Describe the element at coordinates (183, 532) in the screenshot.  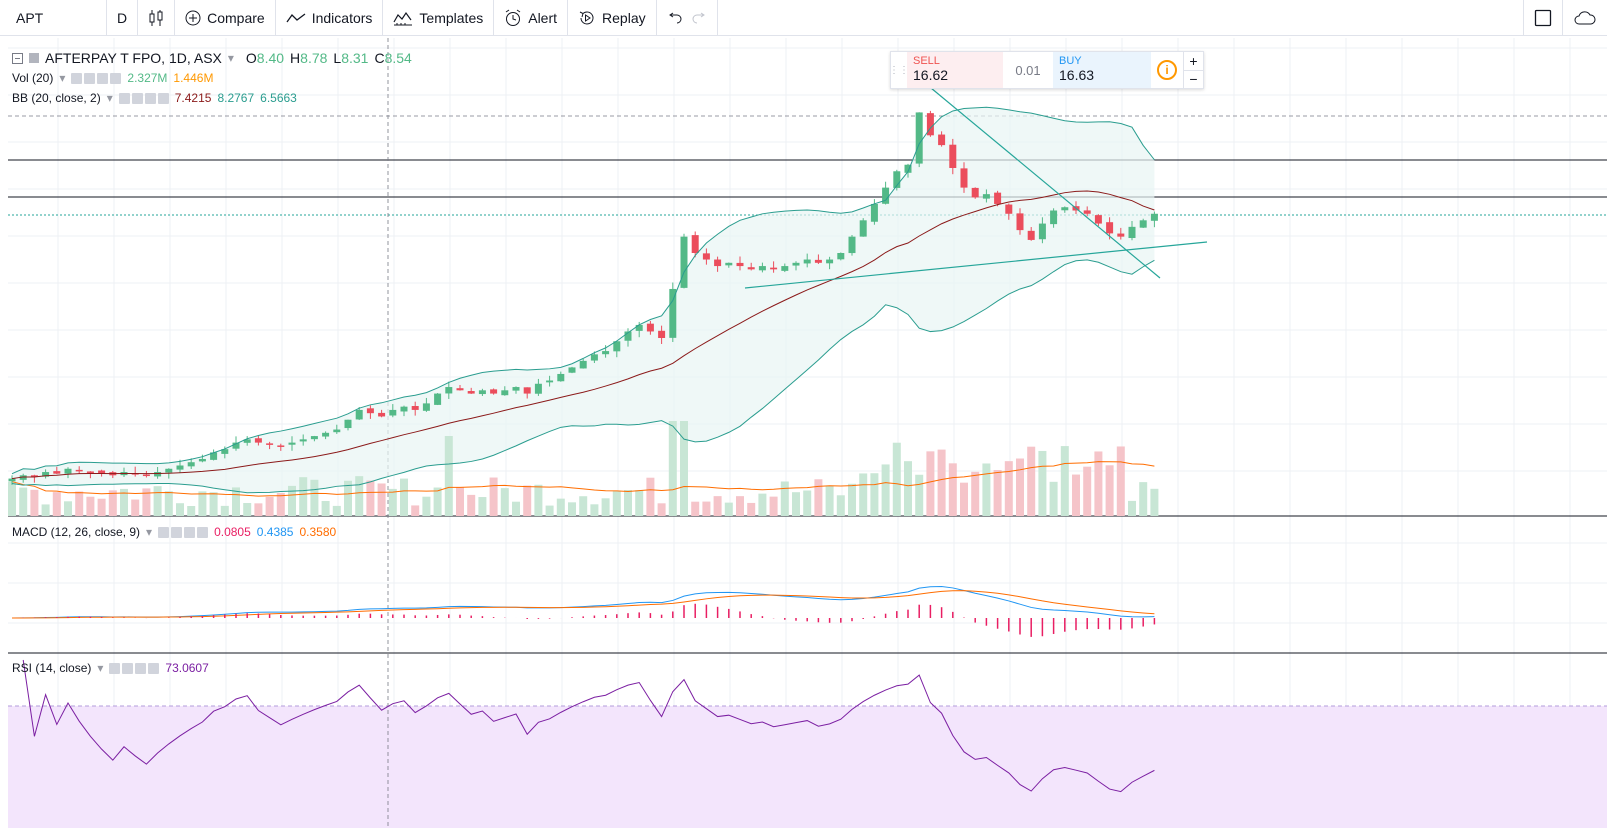
I see `macd-settings-icons` at that location.